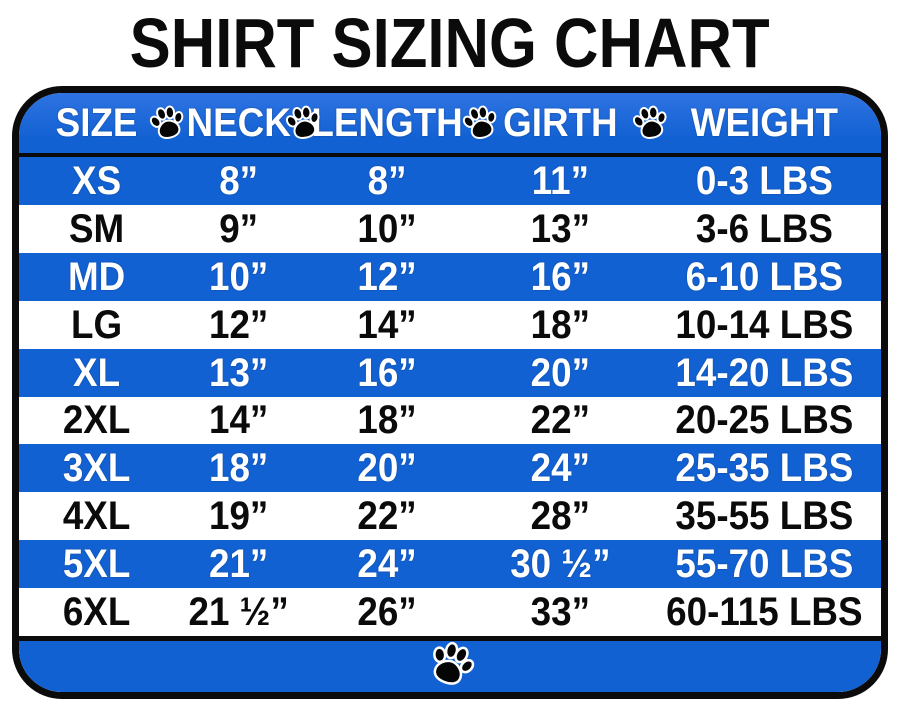 Image resolution: width=900 pixels, height=705 pixels. What do you see at coordinates (560, 612) in the screenshot?
I see `cell-girth: 33”` at bounding box center [560, 612].